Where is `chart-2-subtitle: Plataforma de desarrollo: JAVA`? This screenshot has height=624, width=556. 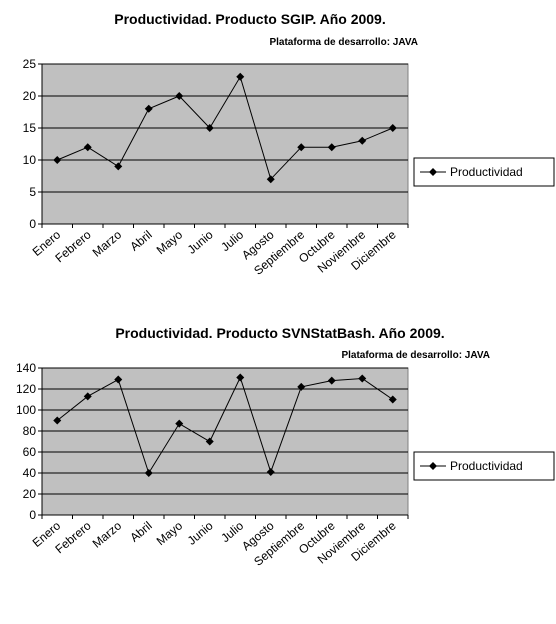
chart-2-subtitle: Plataforma de desarrollo: JAVA is located at coordinates (415, 355).